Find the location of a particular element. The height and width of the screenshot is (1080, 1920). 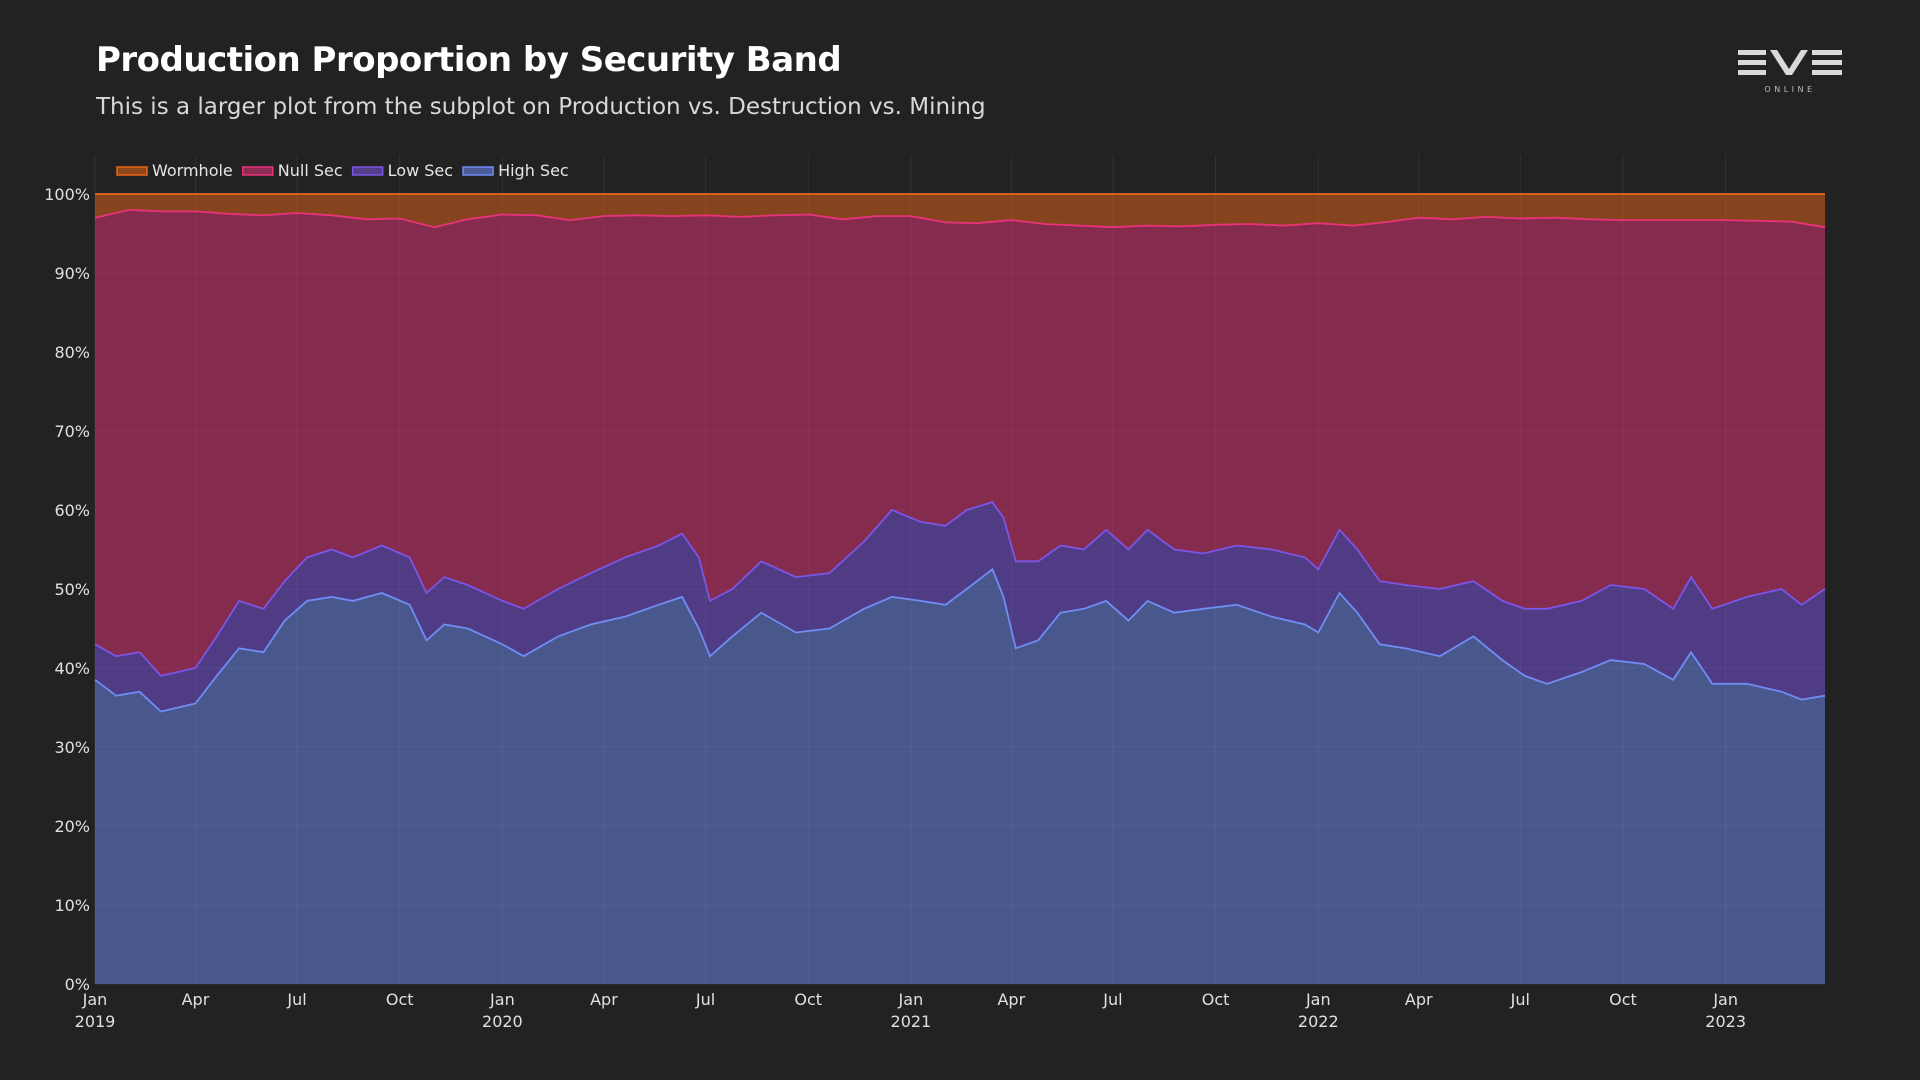

x-tick-year: 2021 is located at coordinates (911, 1021).